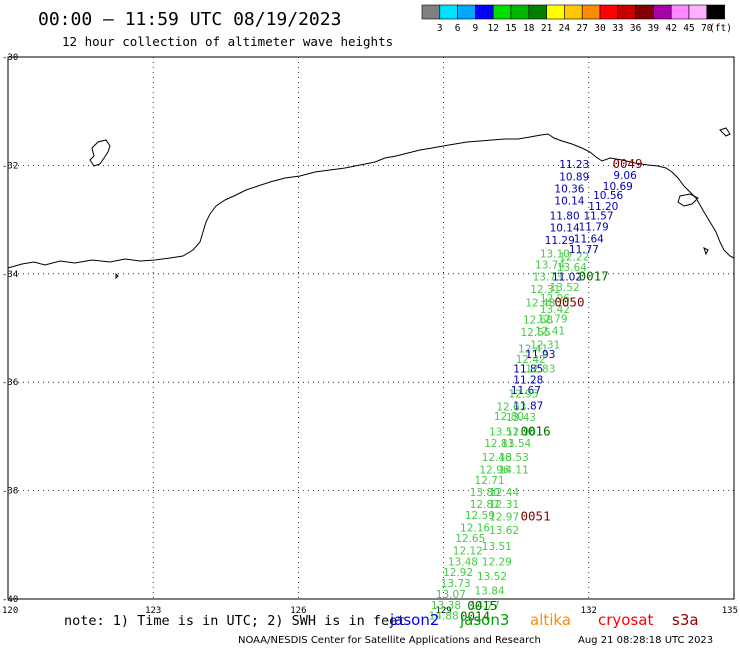 This screenshot has height=650, width=740. Describe the element at coordinates (117, 276) in the screenshot. I see `small-islet` at that location.